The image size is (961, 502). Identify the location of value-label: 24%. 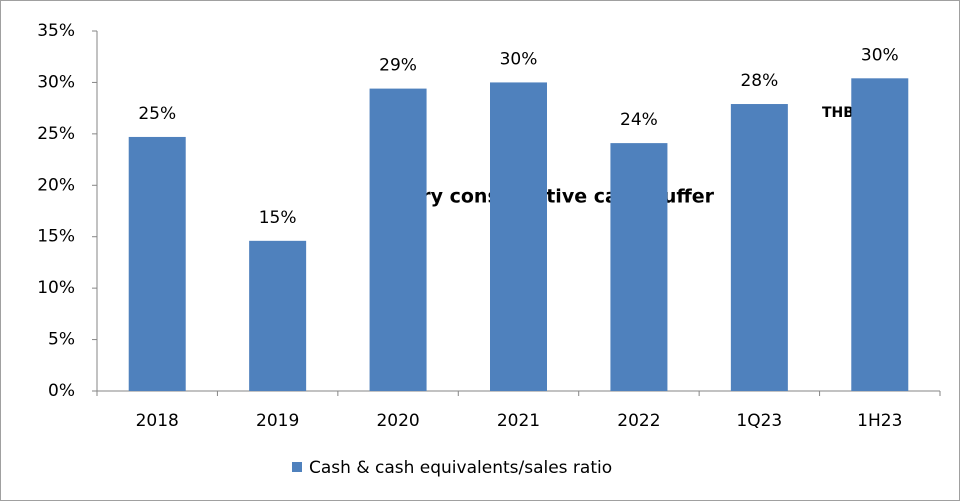
(639, 120).